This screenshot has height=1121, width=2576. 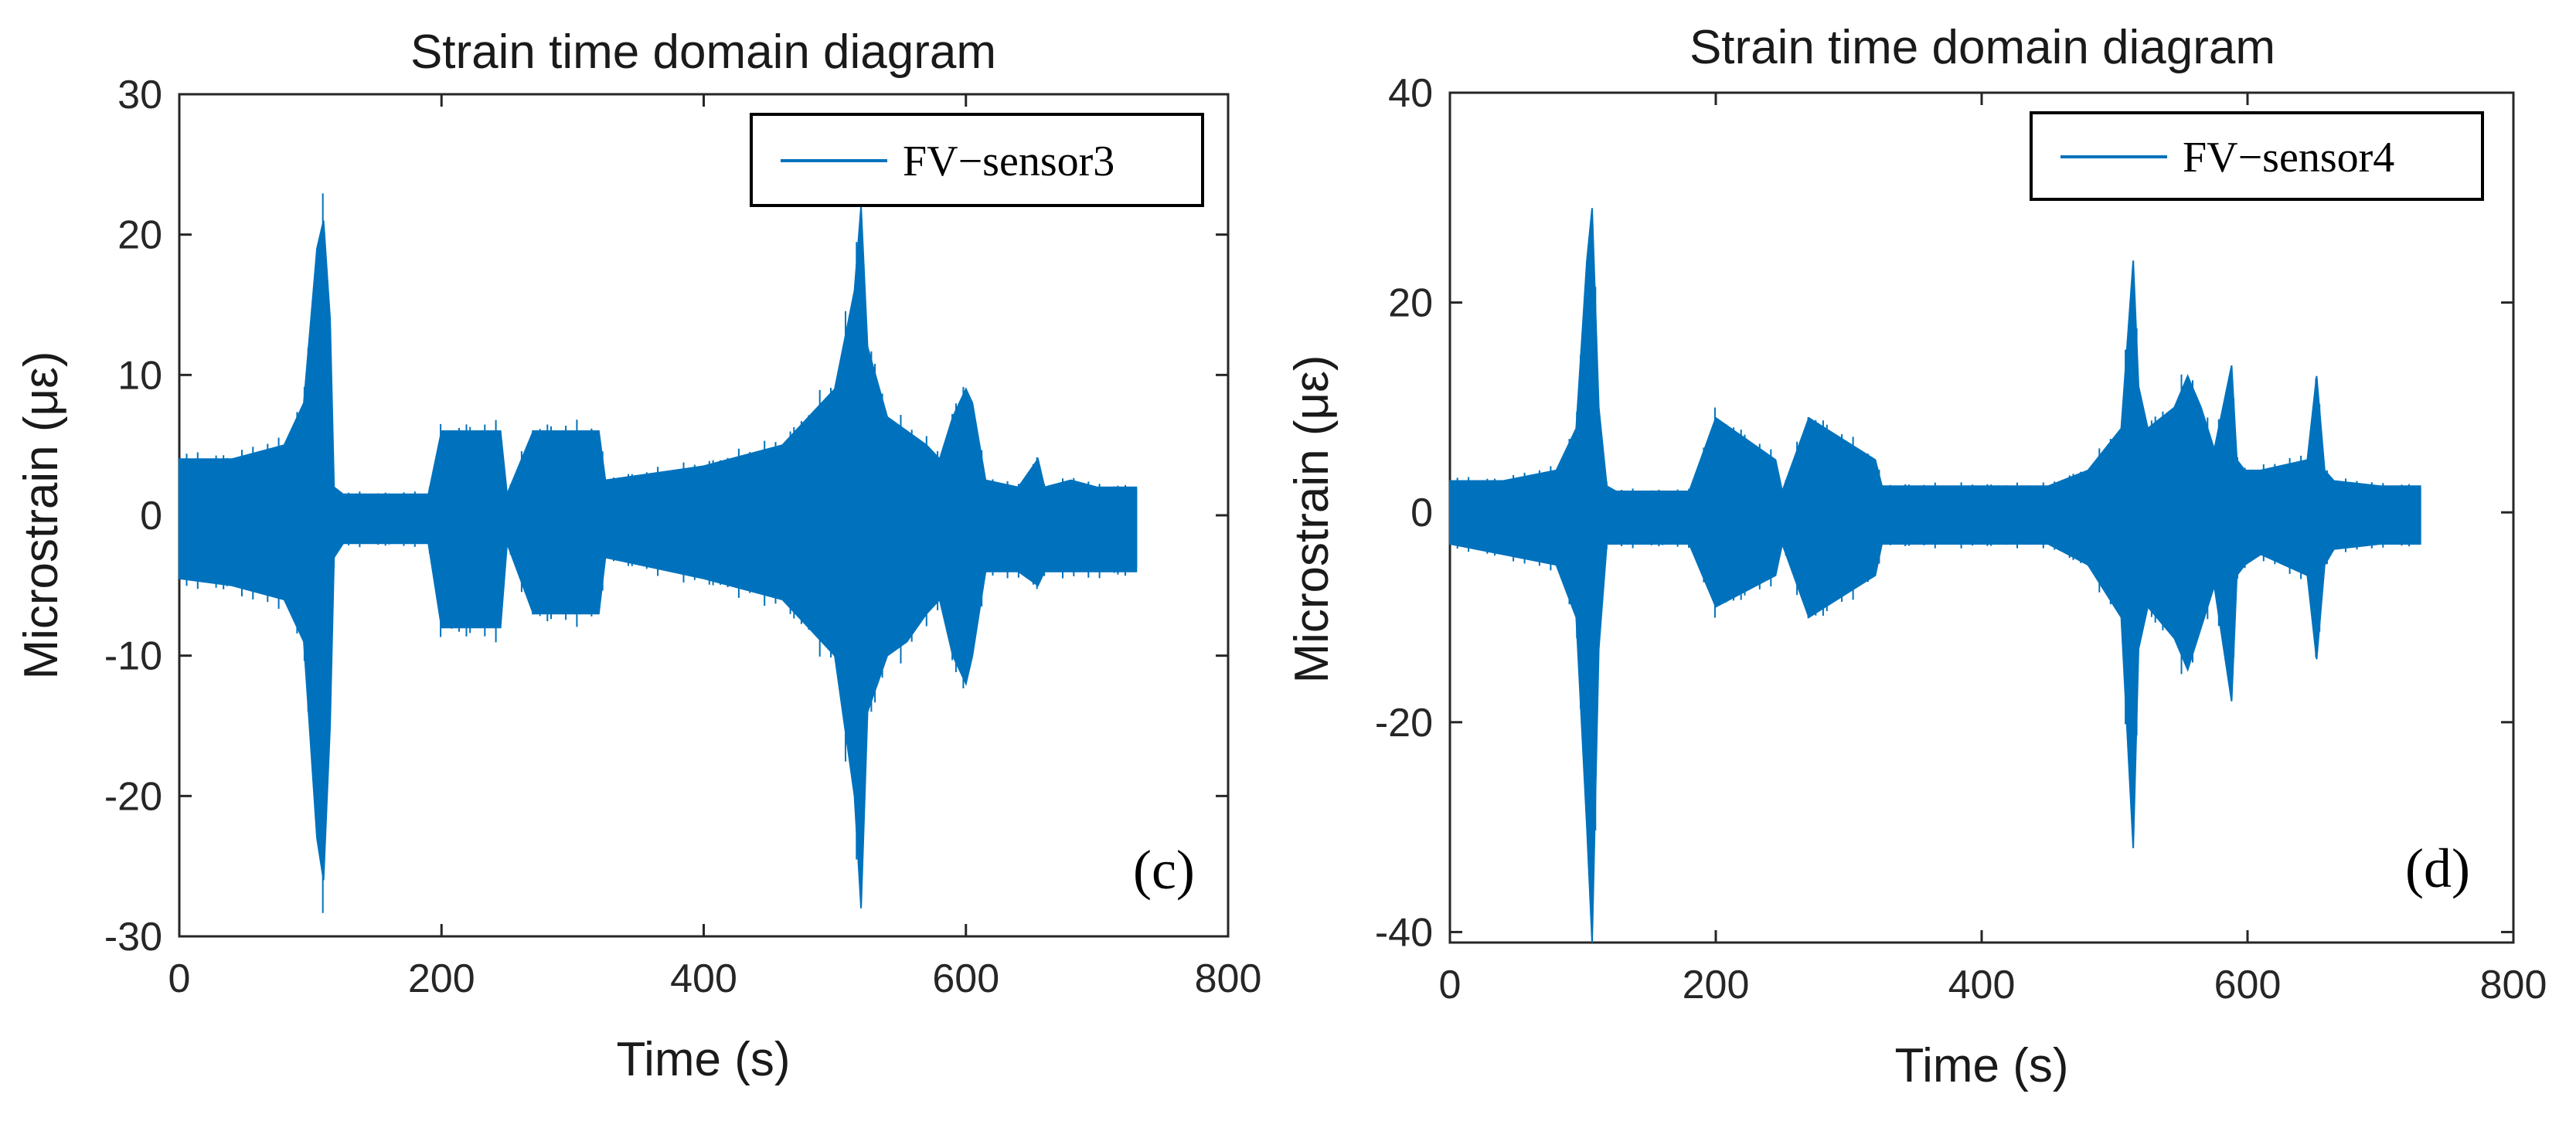 I want to click on legend-c: FV−sensor3, so click(x=977, y=160).